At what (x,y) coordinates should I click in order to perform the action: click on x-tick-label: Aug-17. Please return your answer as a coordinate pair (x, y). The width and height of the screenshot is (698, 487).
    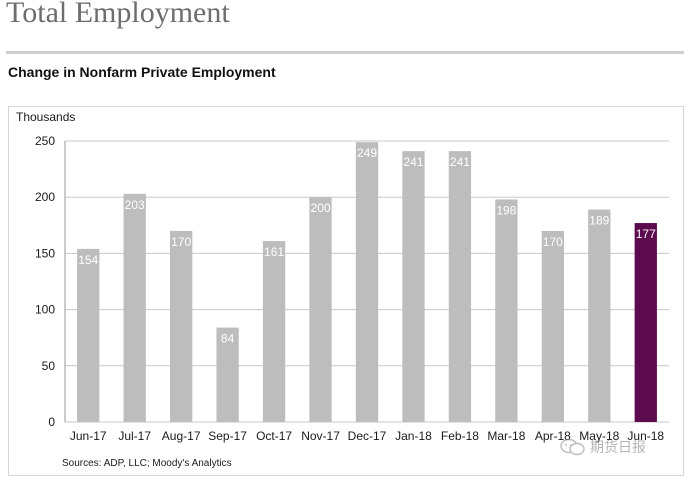
    Looking at the image, I should click on (181, 436).